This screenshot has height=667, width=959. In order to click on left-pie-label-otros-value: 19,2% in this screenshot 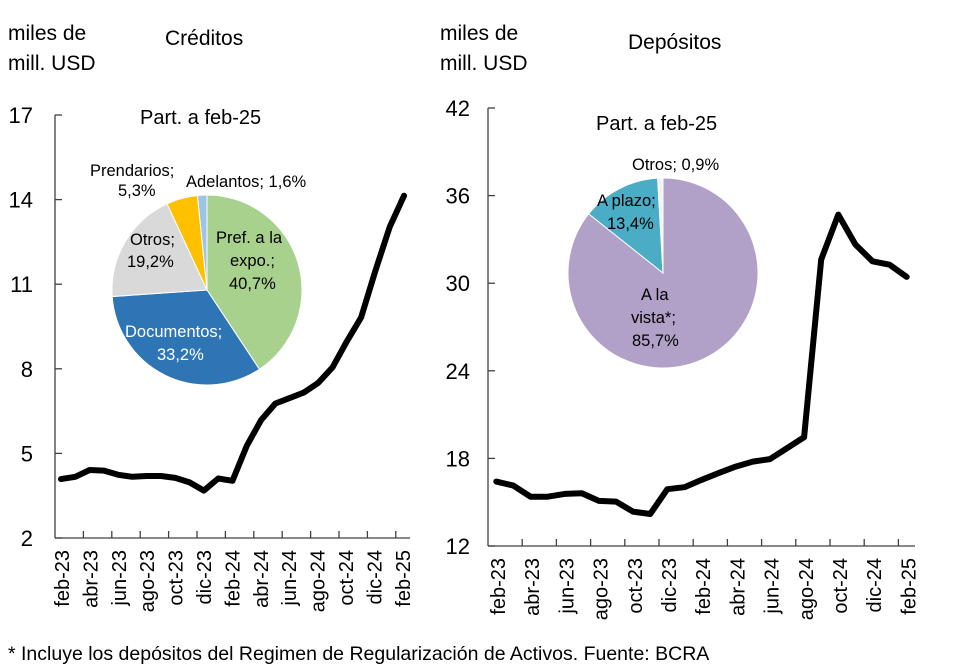, I will do `click(150, 262)`.